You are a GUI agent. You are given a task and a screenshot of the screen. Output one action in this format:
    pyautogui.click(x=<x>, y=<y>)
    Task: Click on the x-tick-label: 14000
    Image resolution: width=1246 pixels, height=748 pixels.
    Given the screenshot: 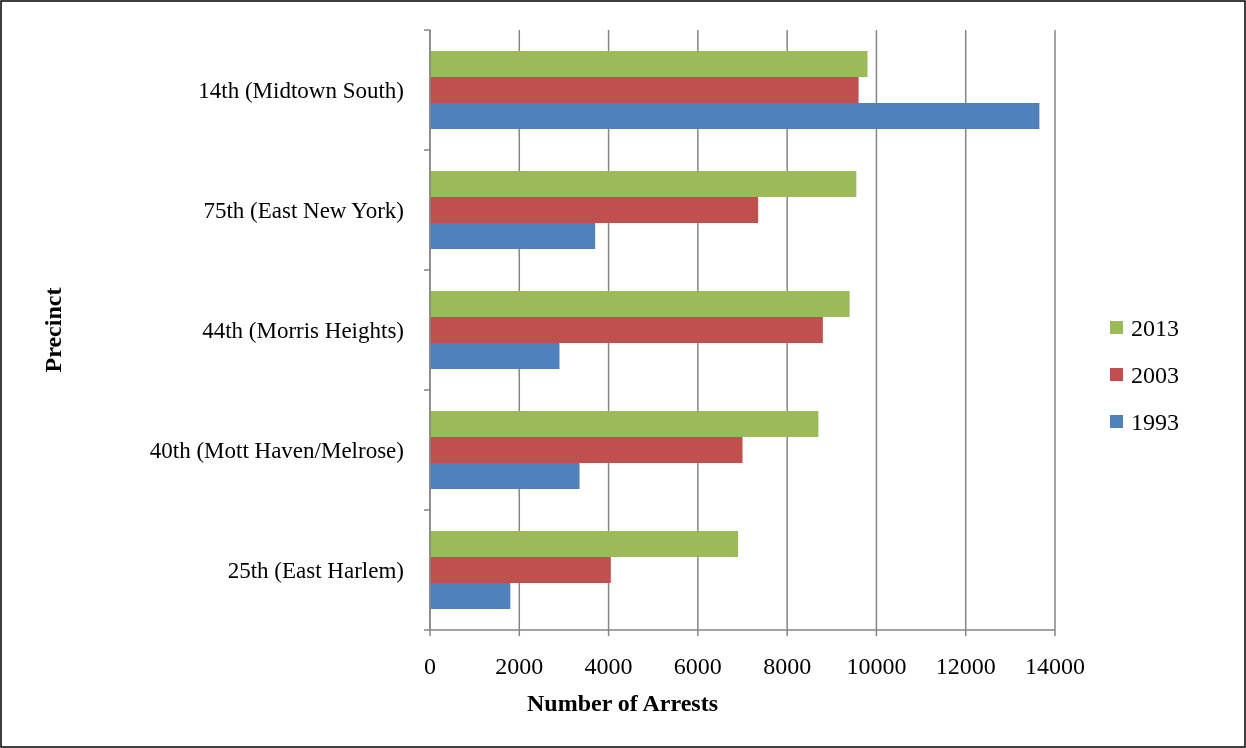 What is the action you would take?
    pyautogui.click(x=1055, y=666)
    